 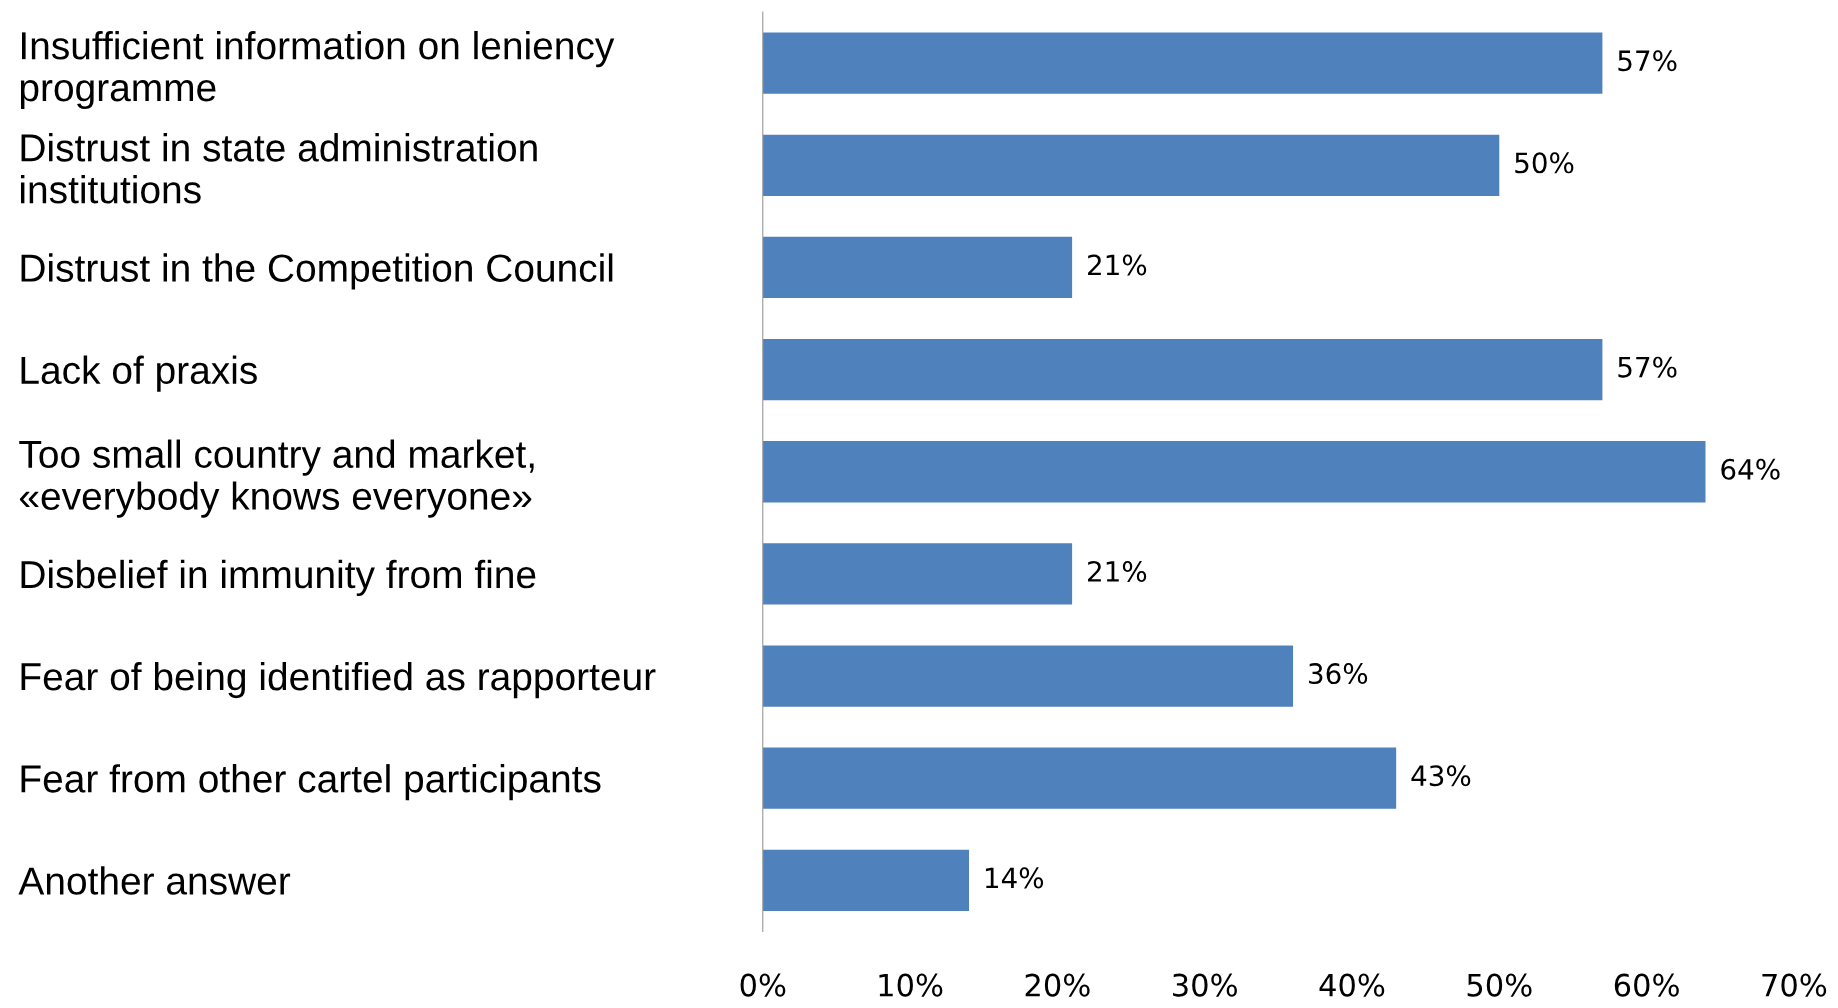 I want to click on x-tick-label: 10%, so click(x=911, y=985).